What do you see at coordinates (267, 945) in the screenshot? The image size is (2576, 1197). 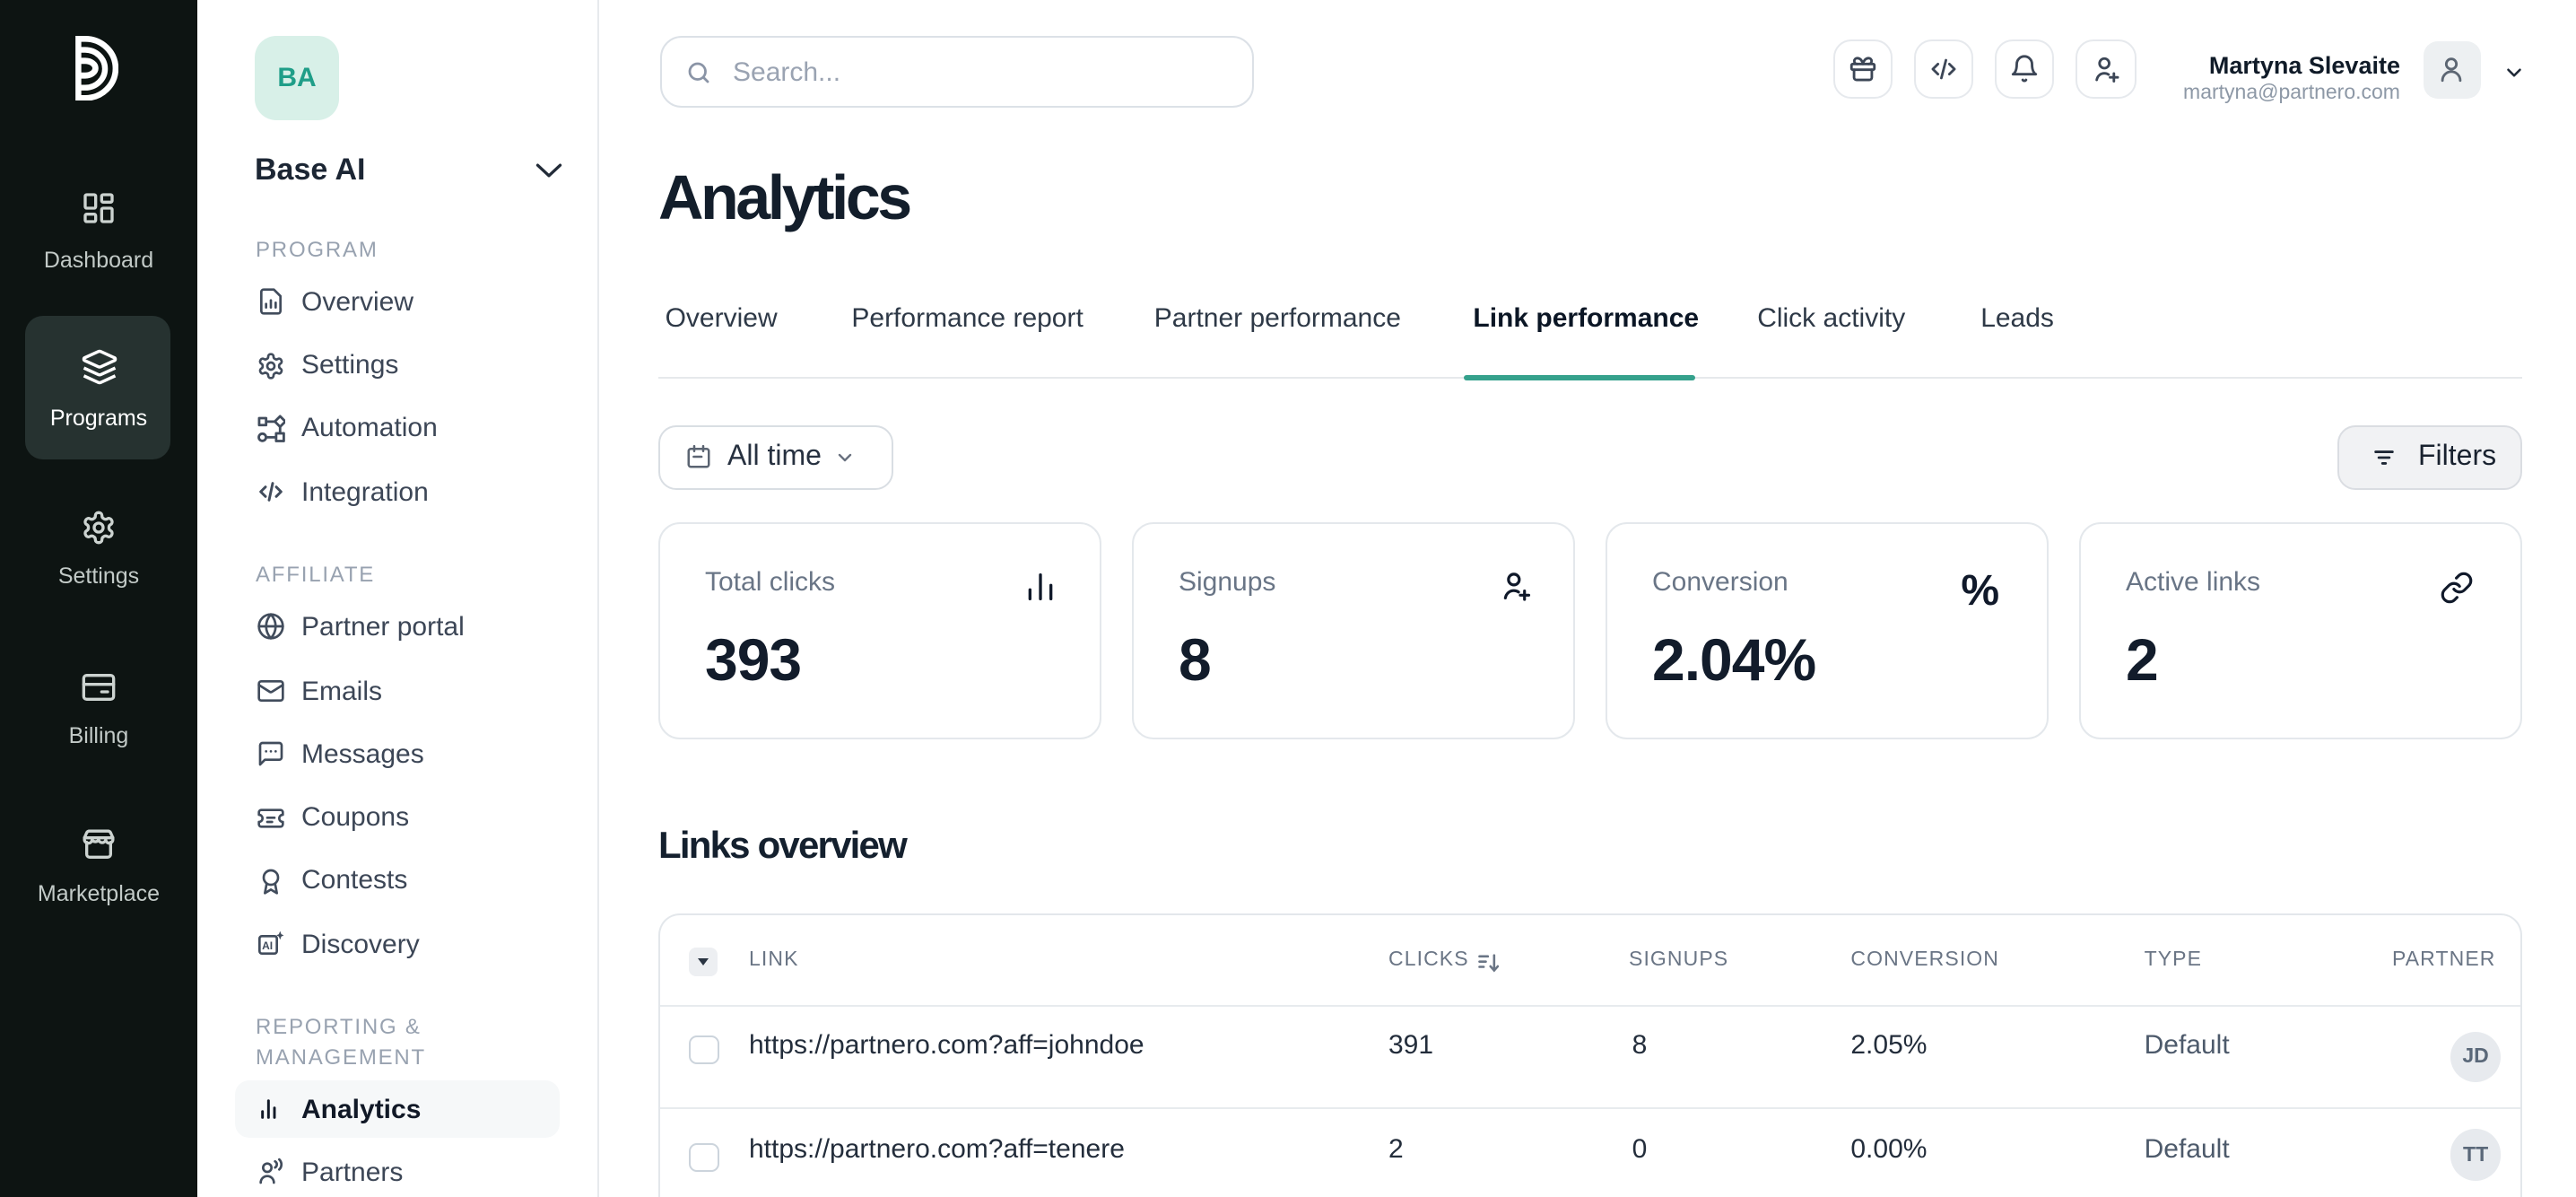 I see `svg-text: AI` at bounding box center [267, 945].